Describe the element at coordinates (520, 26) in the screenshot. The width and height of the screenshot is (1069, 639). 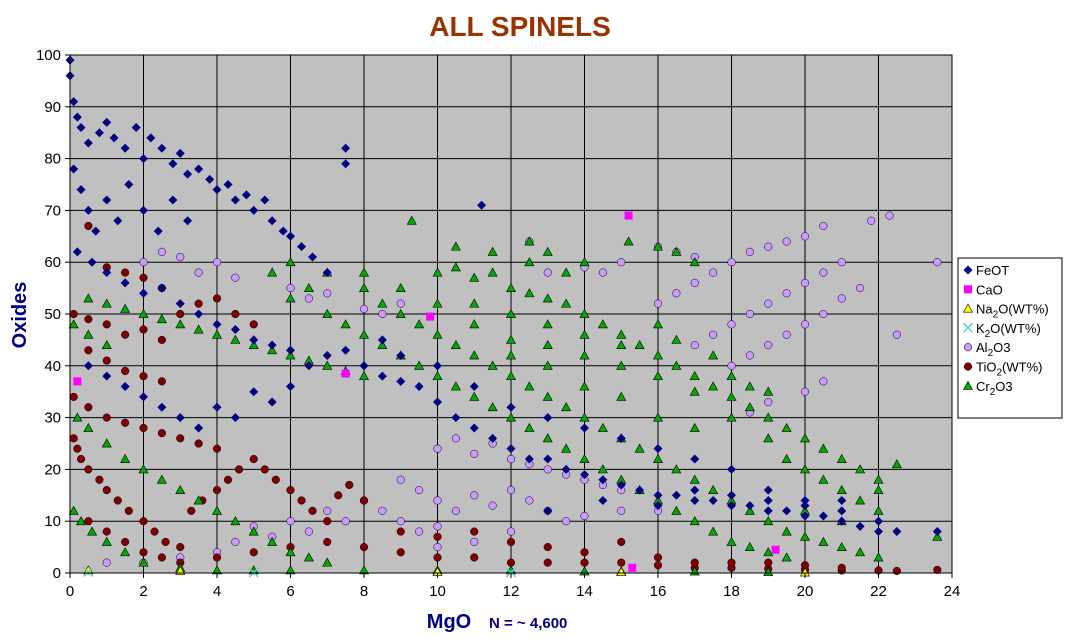
I see `chart-title: ALL SPINELS` at that location.